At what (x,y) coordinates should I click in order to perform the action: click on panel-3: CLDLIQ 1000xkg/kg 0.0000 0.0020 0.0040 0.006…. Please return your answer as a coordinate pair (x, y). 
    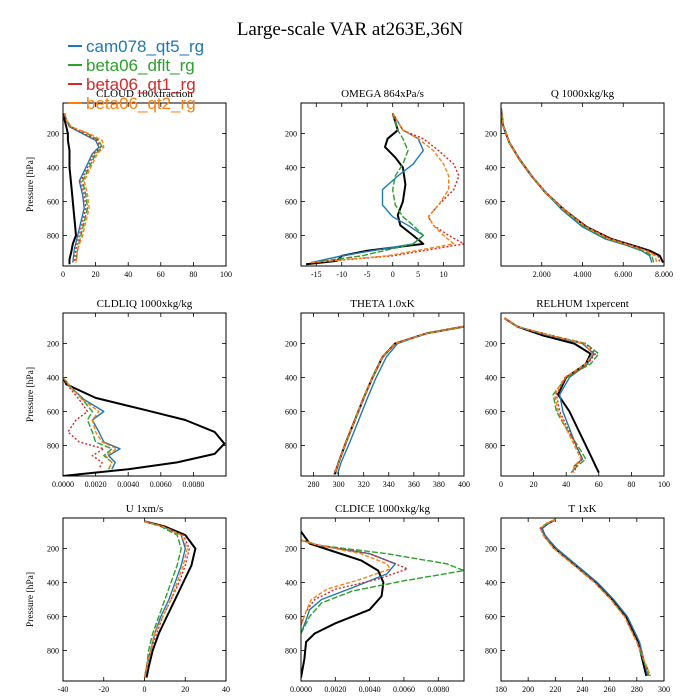
    Looking at the image, I should click on (126, 393).